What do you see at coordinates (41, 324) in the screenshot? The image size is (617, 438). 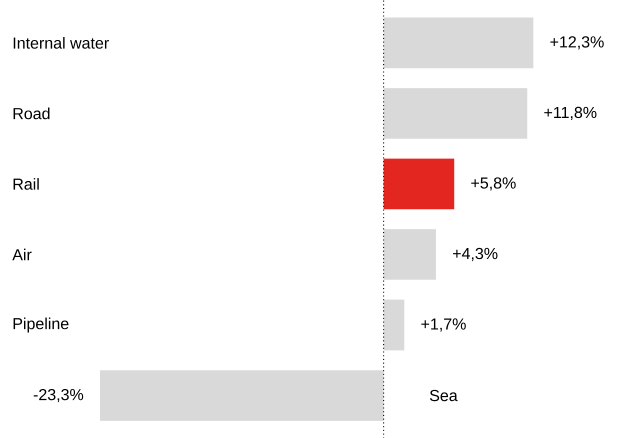 I see `y-tick-label: Pipeline` at bounding box center [41, 324].